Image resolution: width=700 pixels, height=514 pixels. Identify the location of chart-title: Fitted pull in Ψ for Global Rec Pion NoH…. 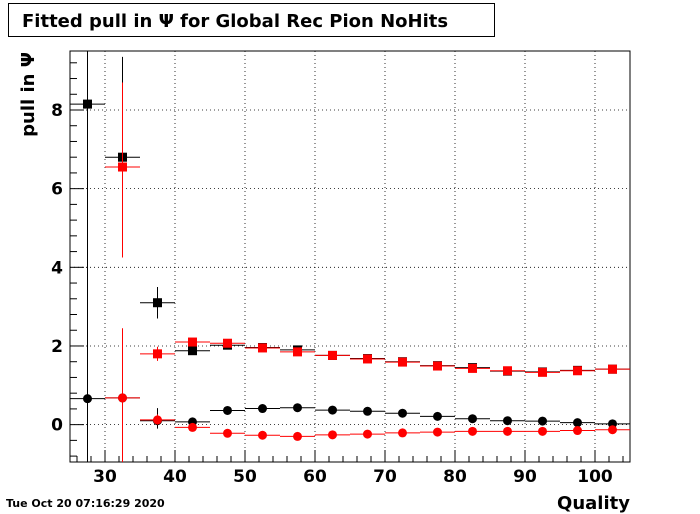
(235, 21).